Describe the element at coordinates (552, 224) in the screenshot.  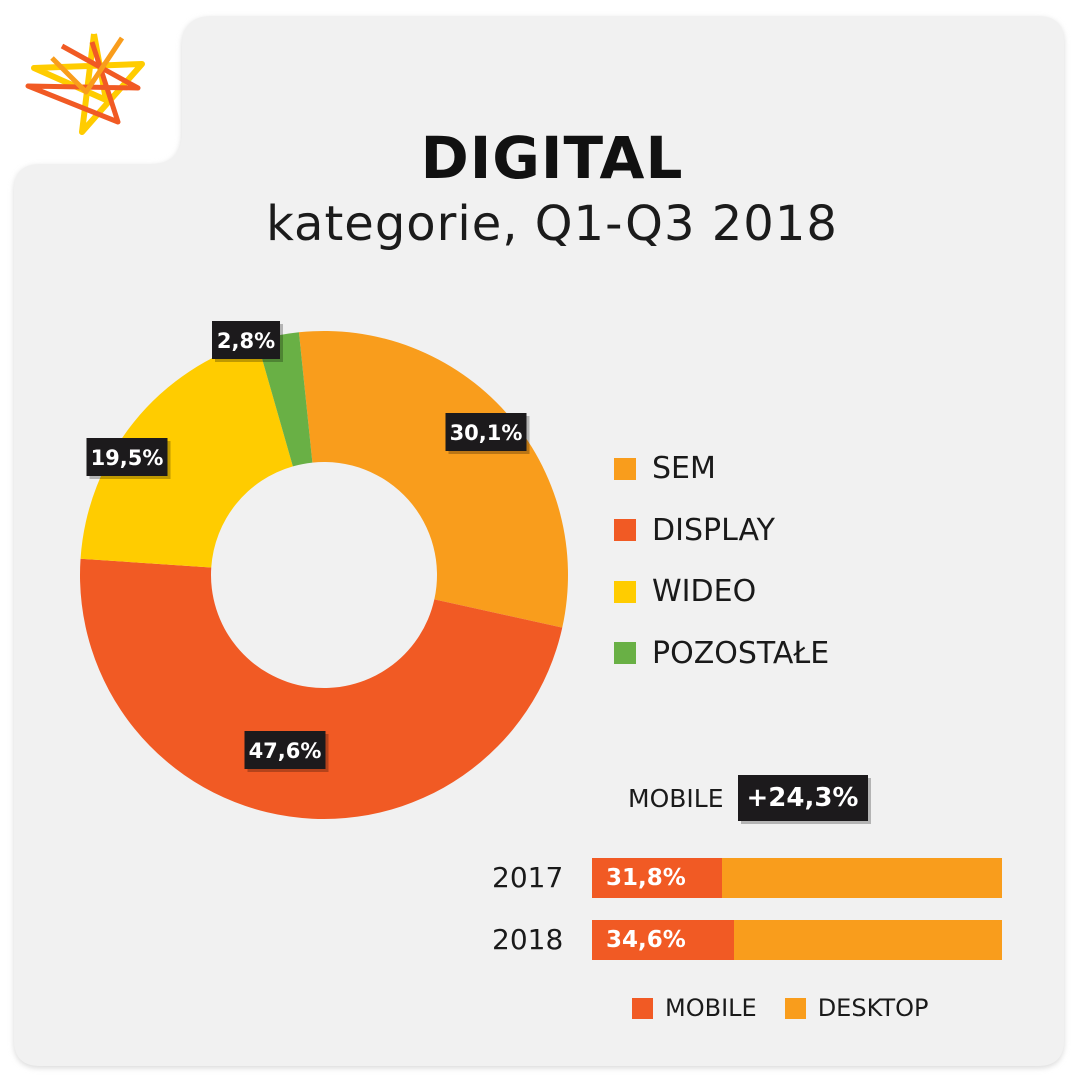
I see `page-subtitle: kategorie, Q1-Q3 2018` at that location.